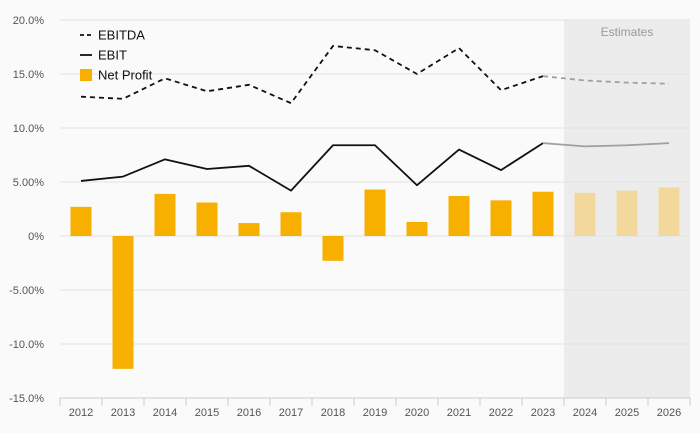 This screenshot has width=700, height=433. What do you see at coordinates (669, 211) in the screenshot?
I see `bar-net-profit-2026` at bounding box center [669, 211].